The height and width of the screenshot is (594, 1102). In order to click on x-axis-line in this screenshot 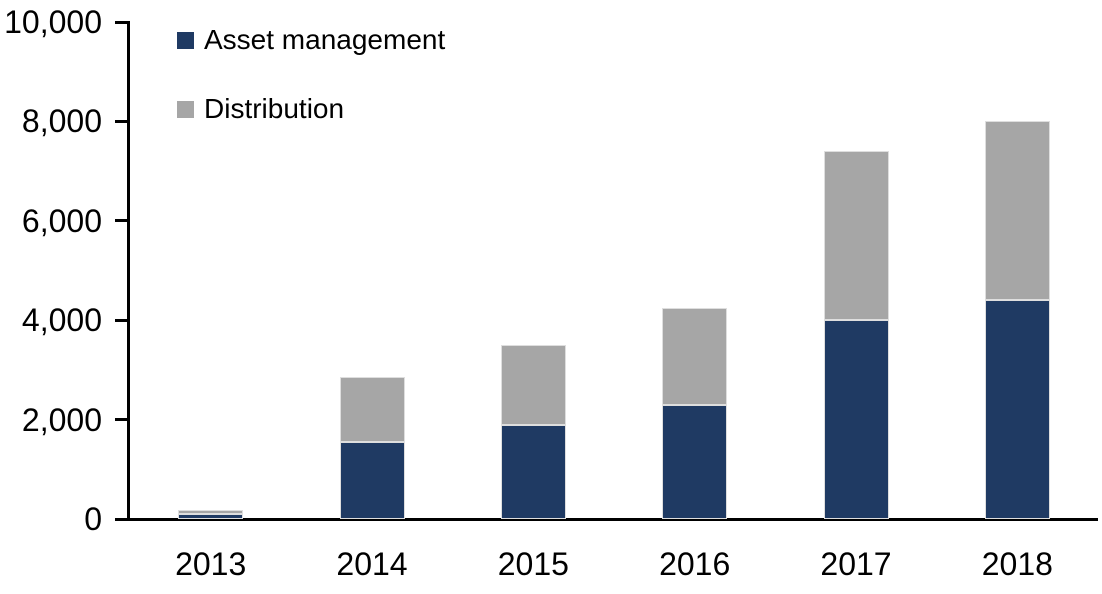, I will do `click(606, 519)`.